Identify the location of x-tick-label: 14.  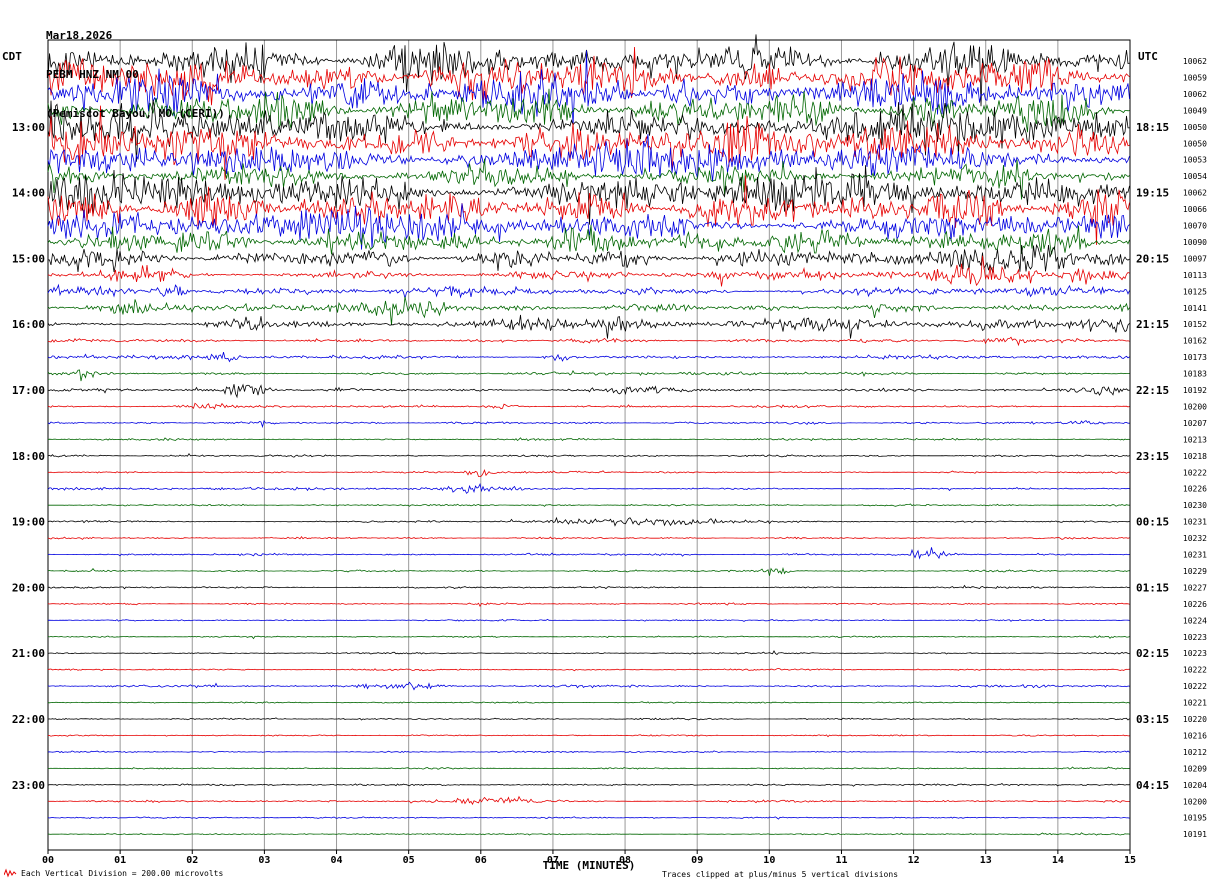
(1058, 860).